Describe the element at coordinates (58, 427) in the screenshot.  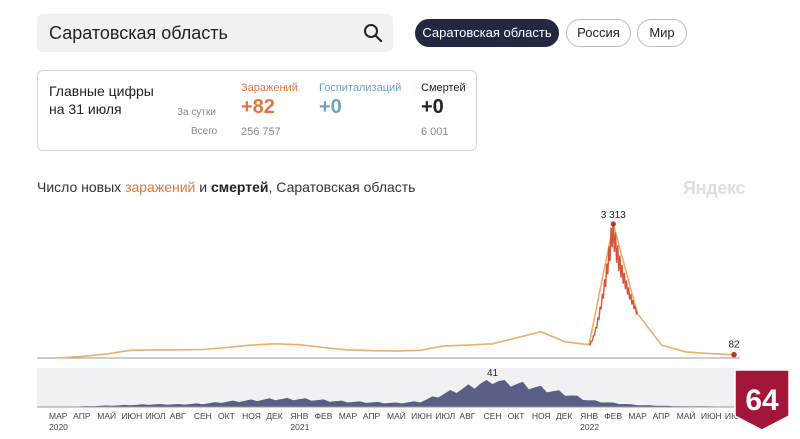
I see `year-label: 2020` at that location.